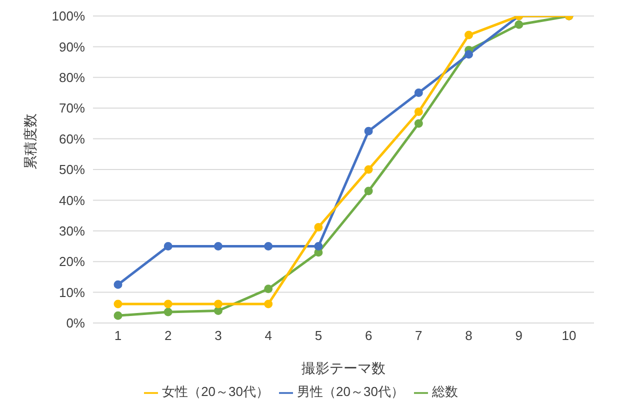 Image resolution: width=622 pixels, height=419 pixels. I want to click on legend-label: 女性（20～30代）, so click(215, 391).